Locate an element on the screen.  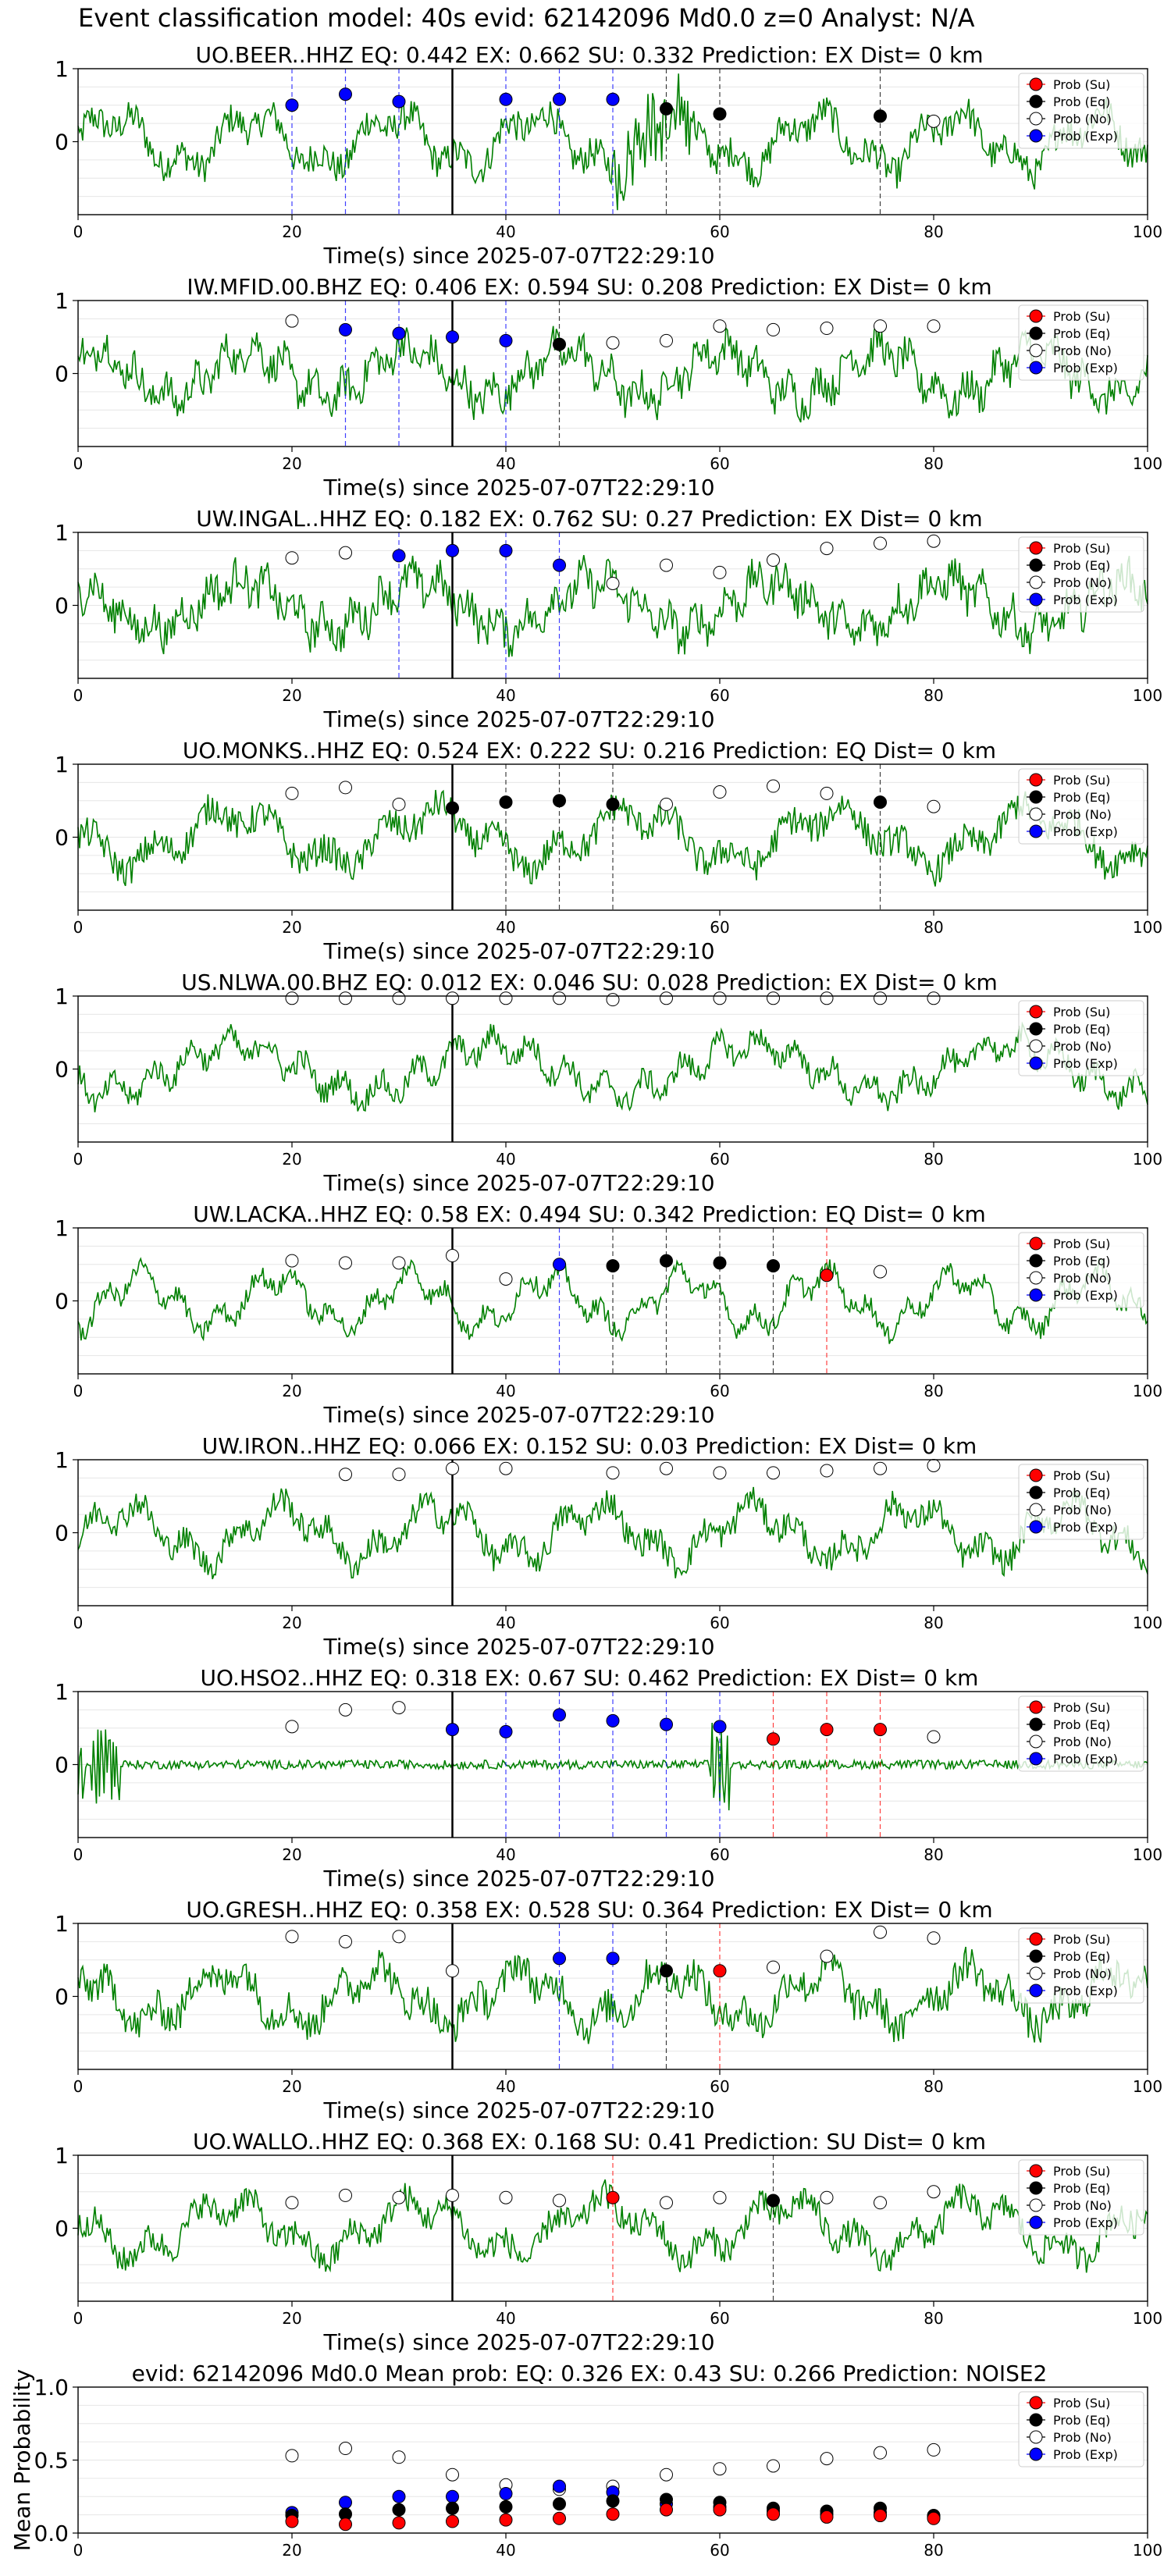
legend-label: Prob (Exp) is located at coordinates (1085, 1295).